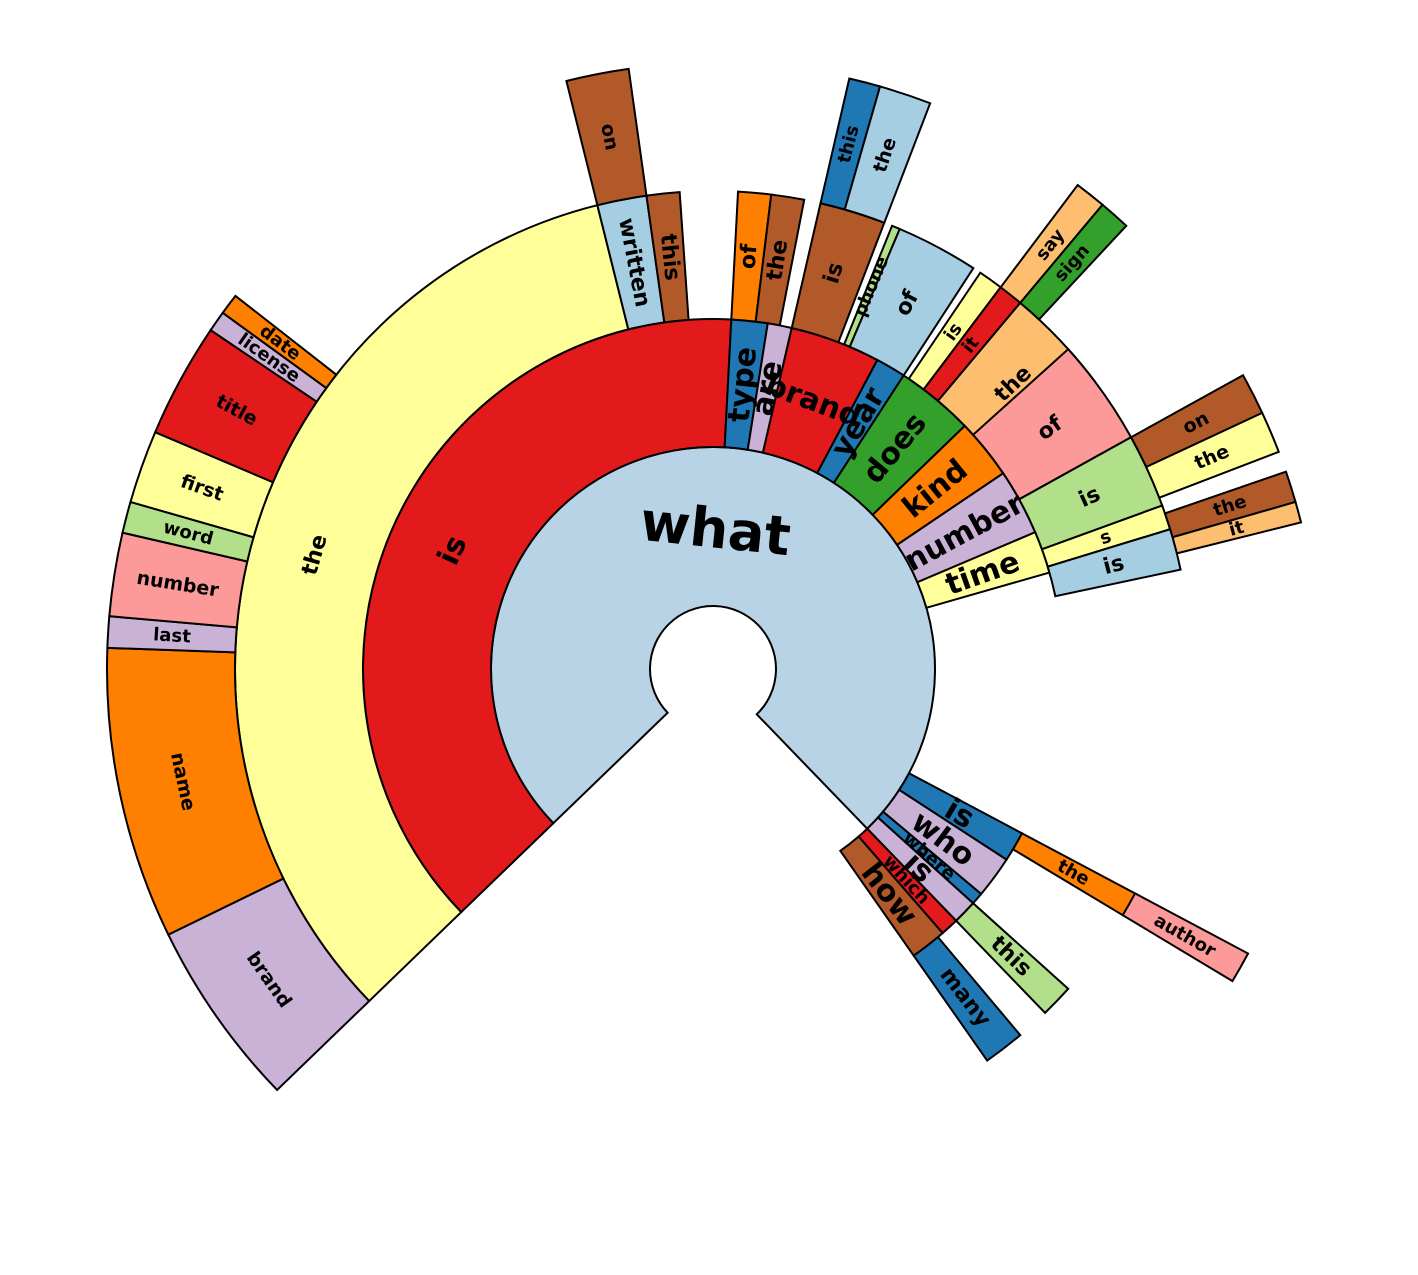 The height and width of the screenshot is (1275, 1418). I want to click on segment-number-is-the, so click(1212, 455).